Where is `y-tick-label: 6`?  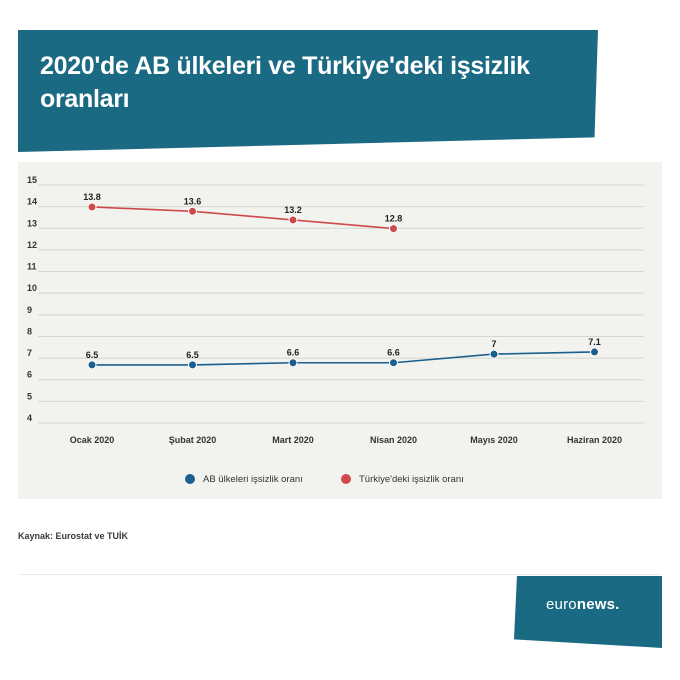 y-tick-label: 6 is located at coordinates (29, 375).